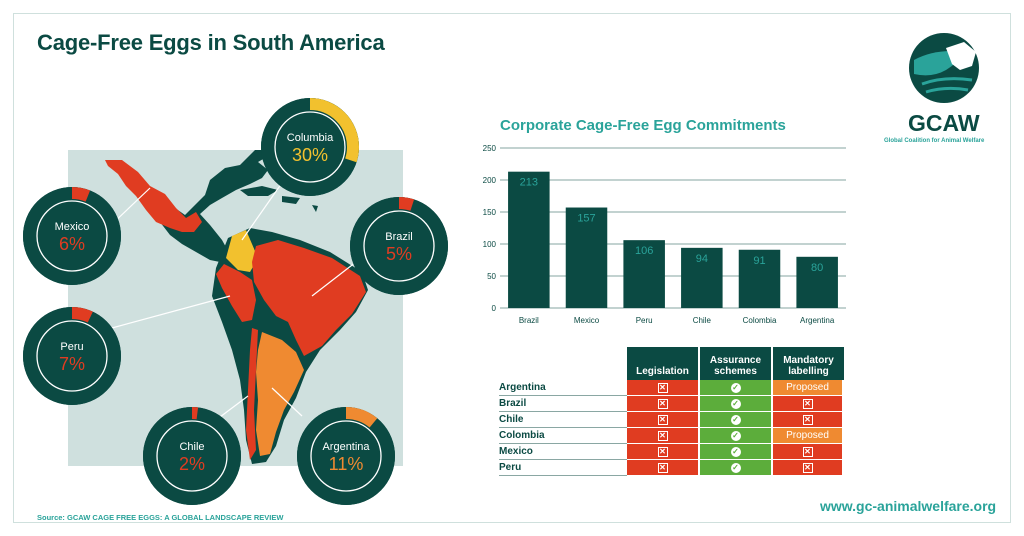 Image resolution: width=1024 pixels, height=536 pixels. Describe the element at coordinates (563, 452) in the screenshot. I see `row-label: Mexico` at that location.